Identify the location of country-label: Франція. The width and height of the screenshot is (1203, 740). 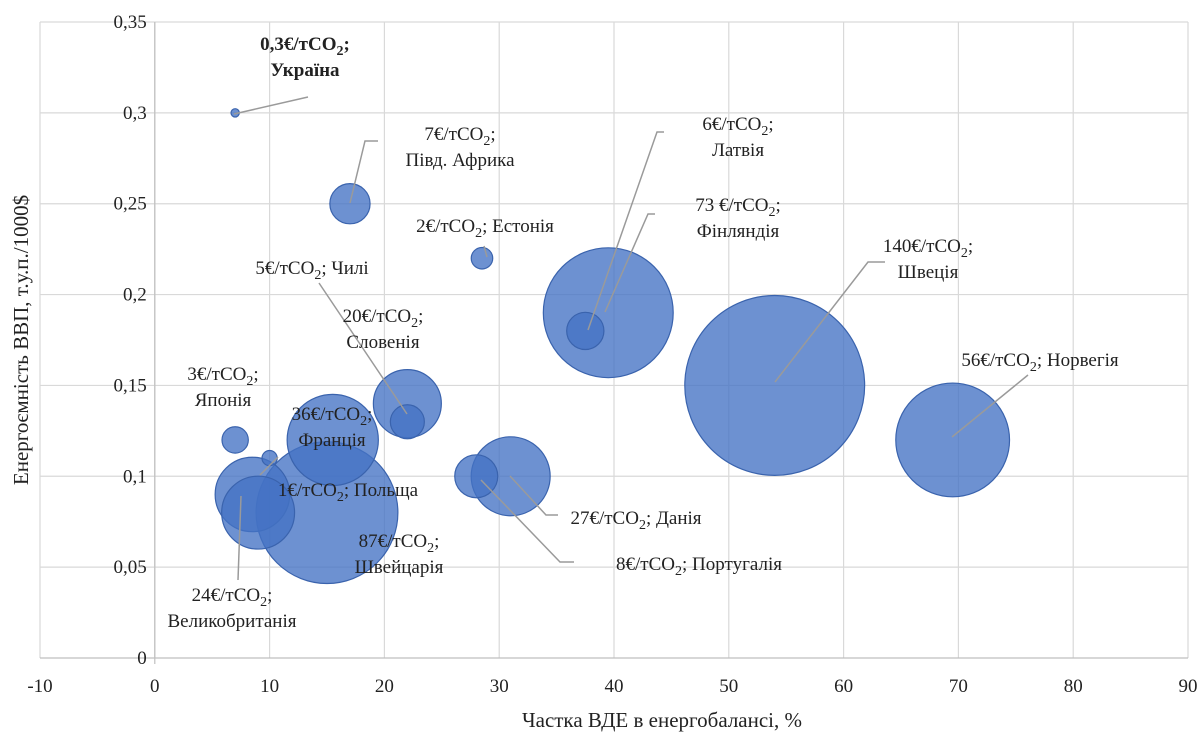
(332, 440).